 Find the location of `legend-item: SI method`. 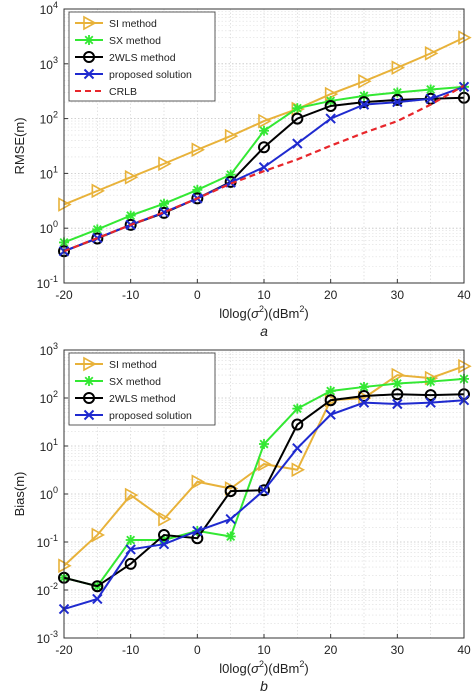

legend-item: SI method is located at coordinates (116, 23).